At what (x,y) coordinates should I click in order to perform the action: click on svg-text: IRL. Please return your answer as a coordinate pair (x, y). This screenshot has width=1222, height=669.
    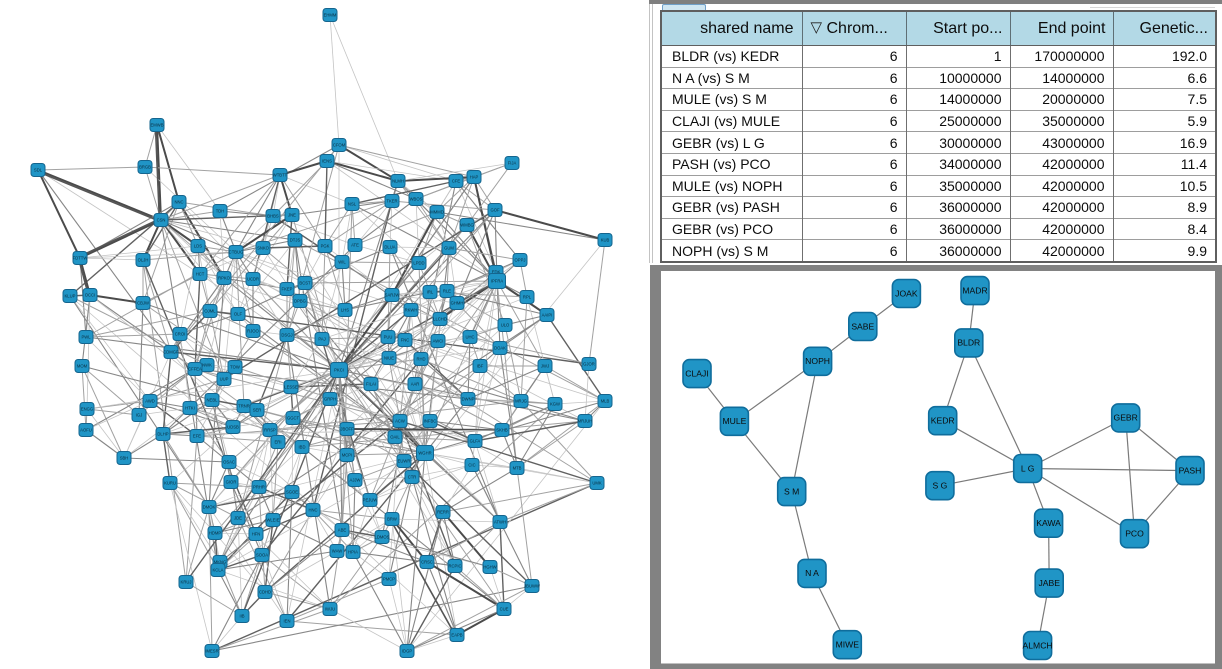
    Looking at the image, I should click on (430, 292).